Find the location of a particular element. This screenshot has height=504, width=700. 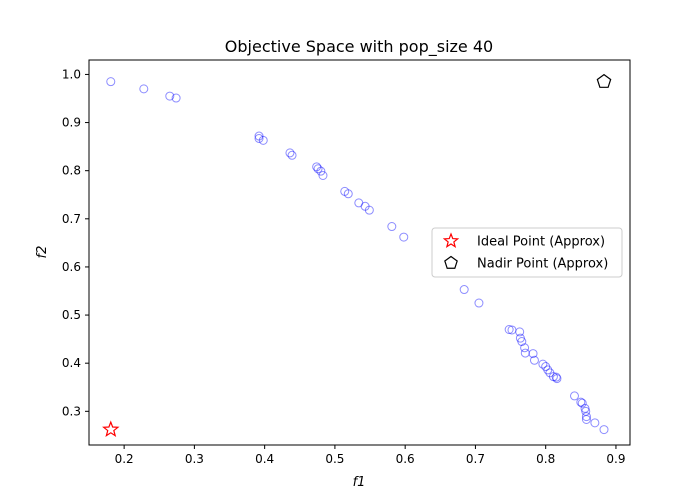

ideal-point-marker is located at coordinates (111, 429).